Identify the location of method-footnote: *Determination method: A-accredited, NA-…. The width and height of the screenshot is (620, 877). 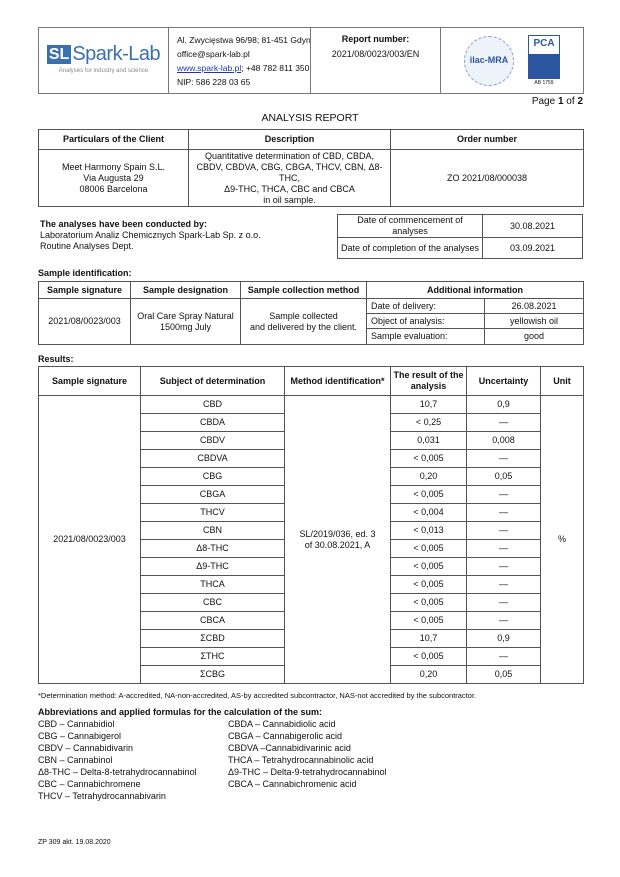
(257, 695).